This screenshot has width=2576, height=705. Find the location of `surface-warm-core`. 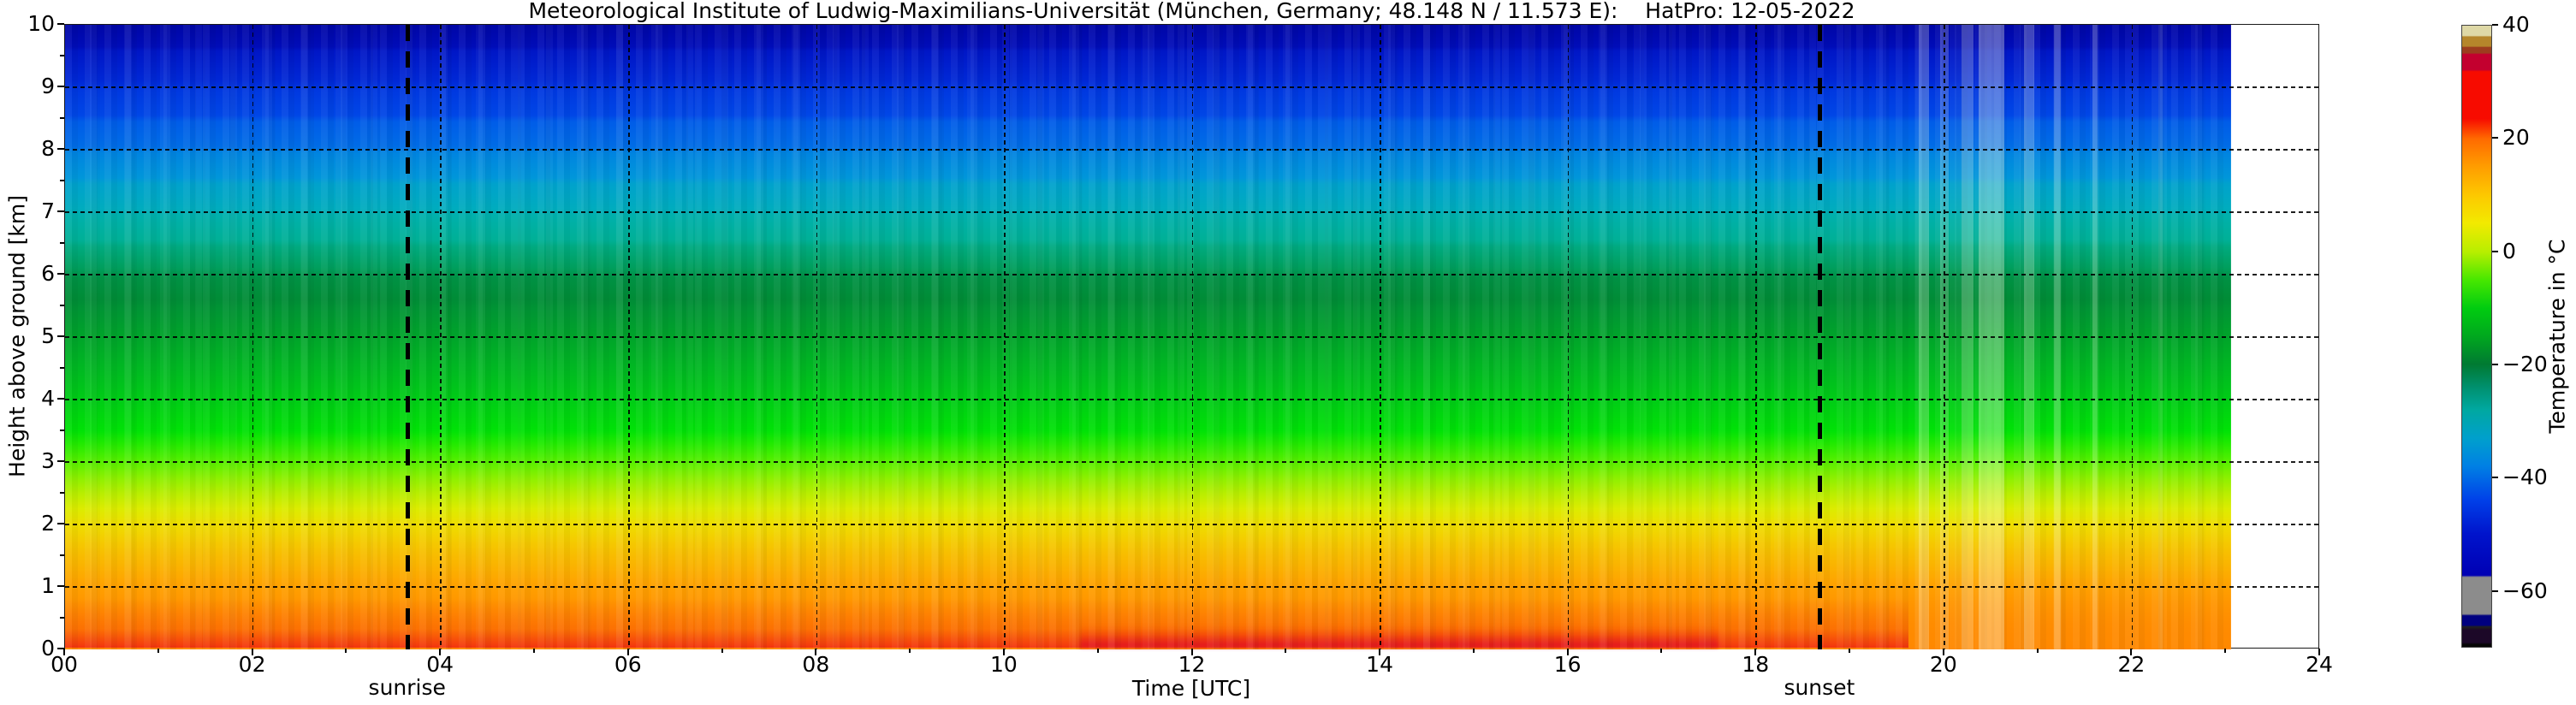

surface-warm-core is located at coordinates (1399, 636).